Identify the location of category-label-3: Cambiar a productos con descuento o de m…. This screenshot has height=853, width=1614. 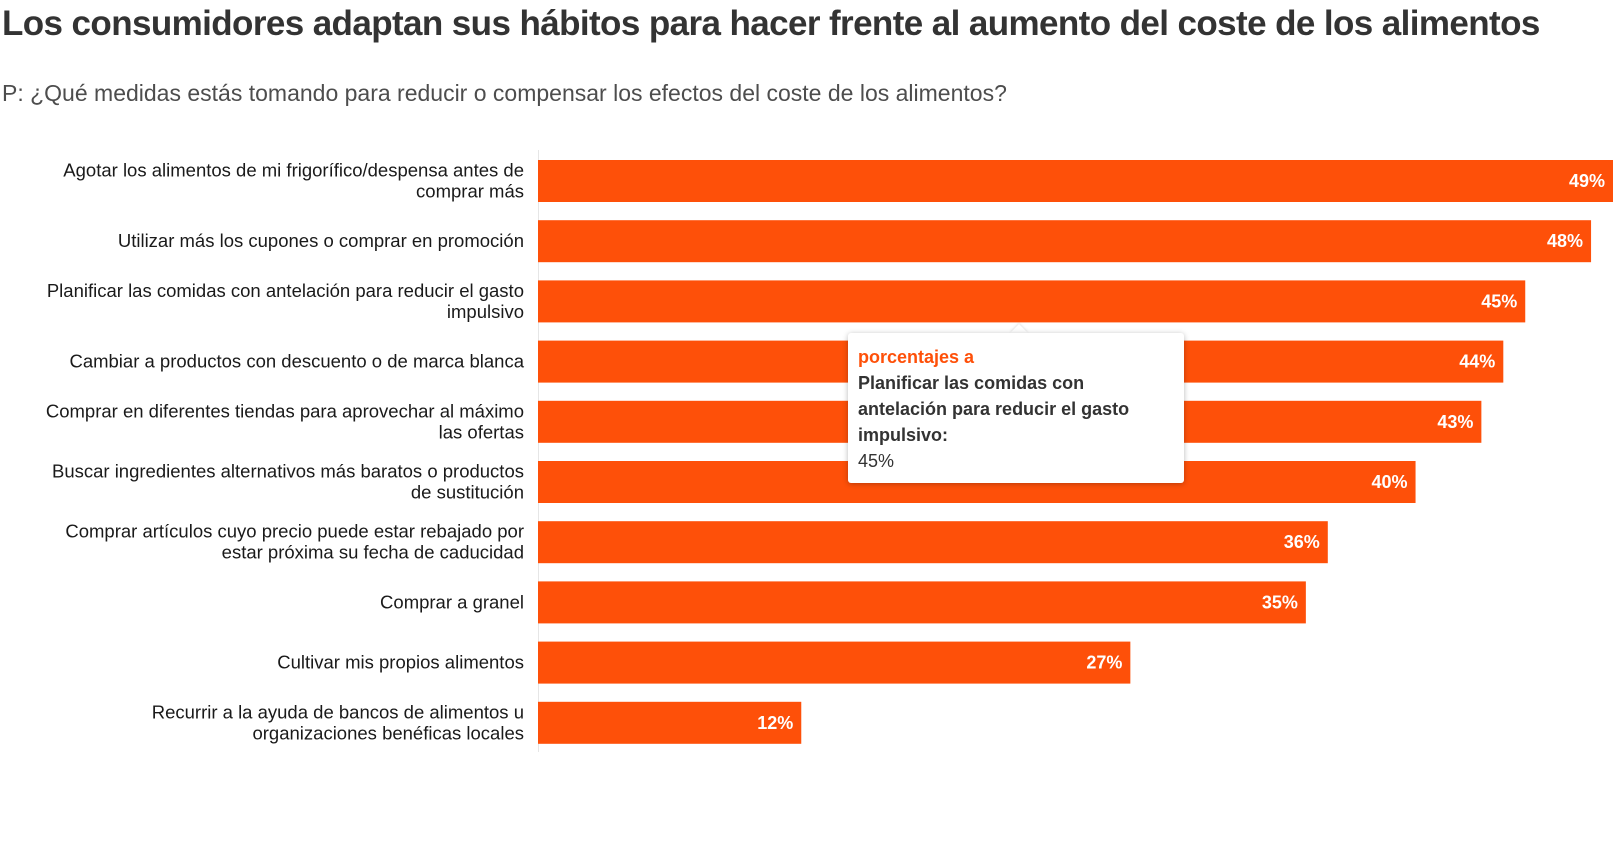
(296, 361).